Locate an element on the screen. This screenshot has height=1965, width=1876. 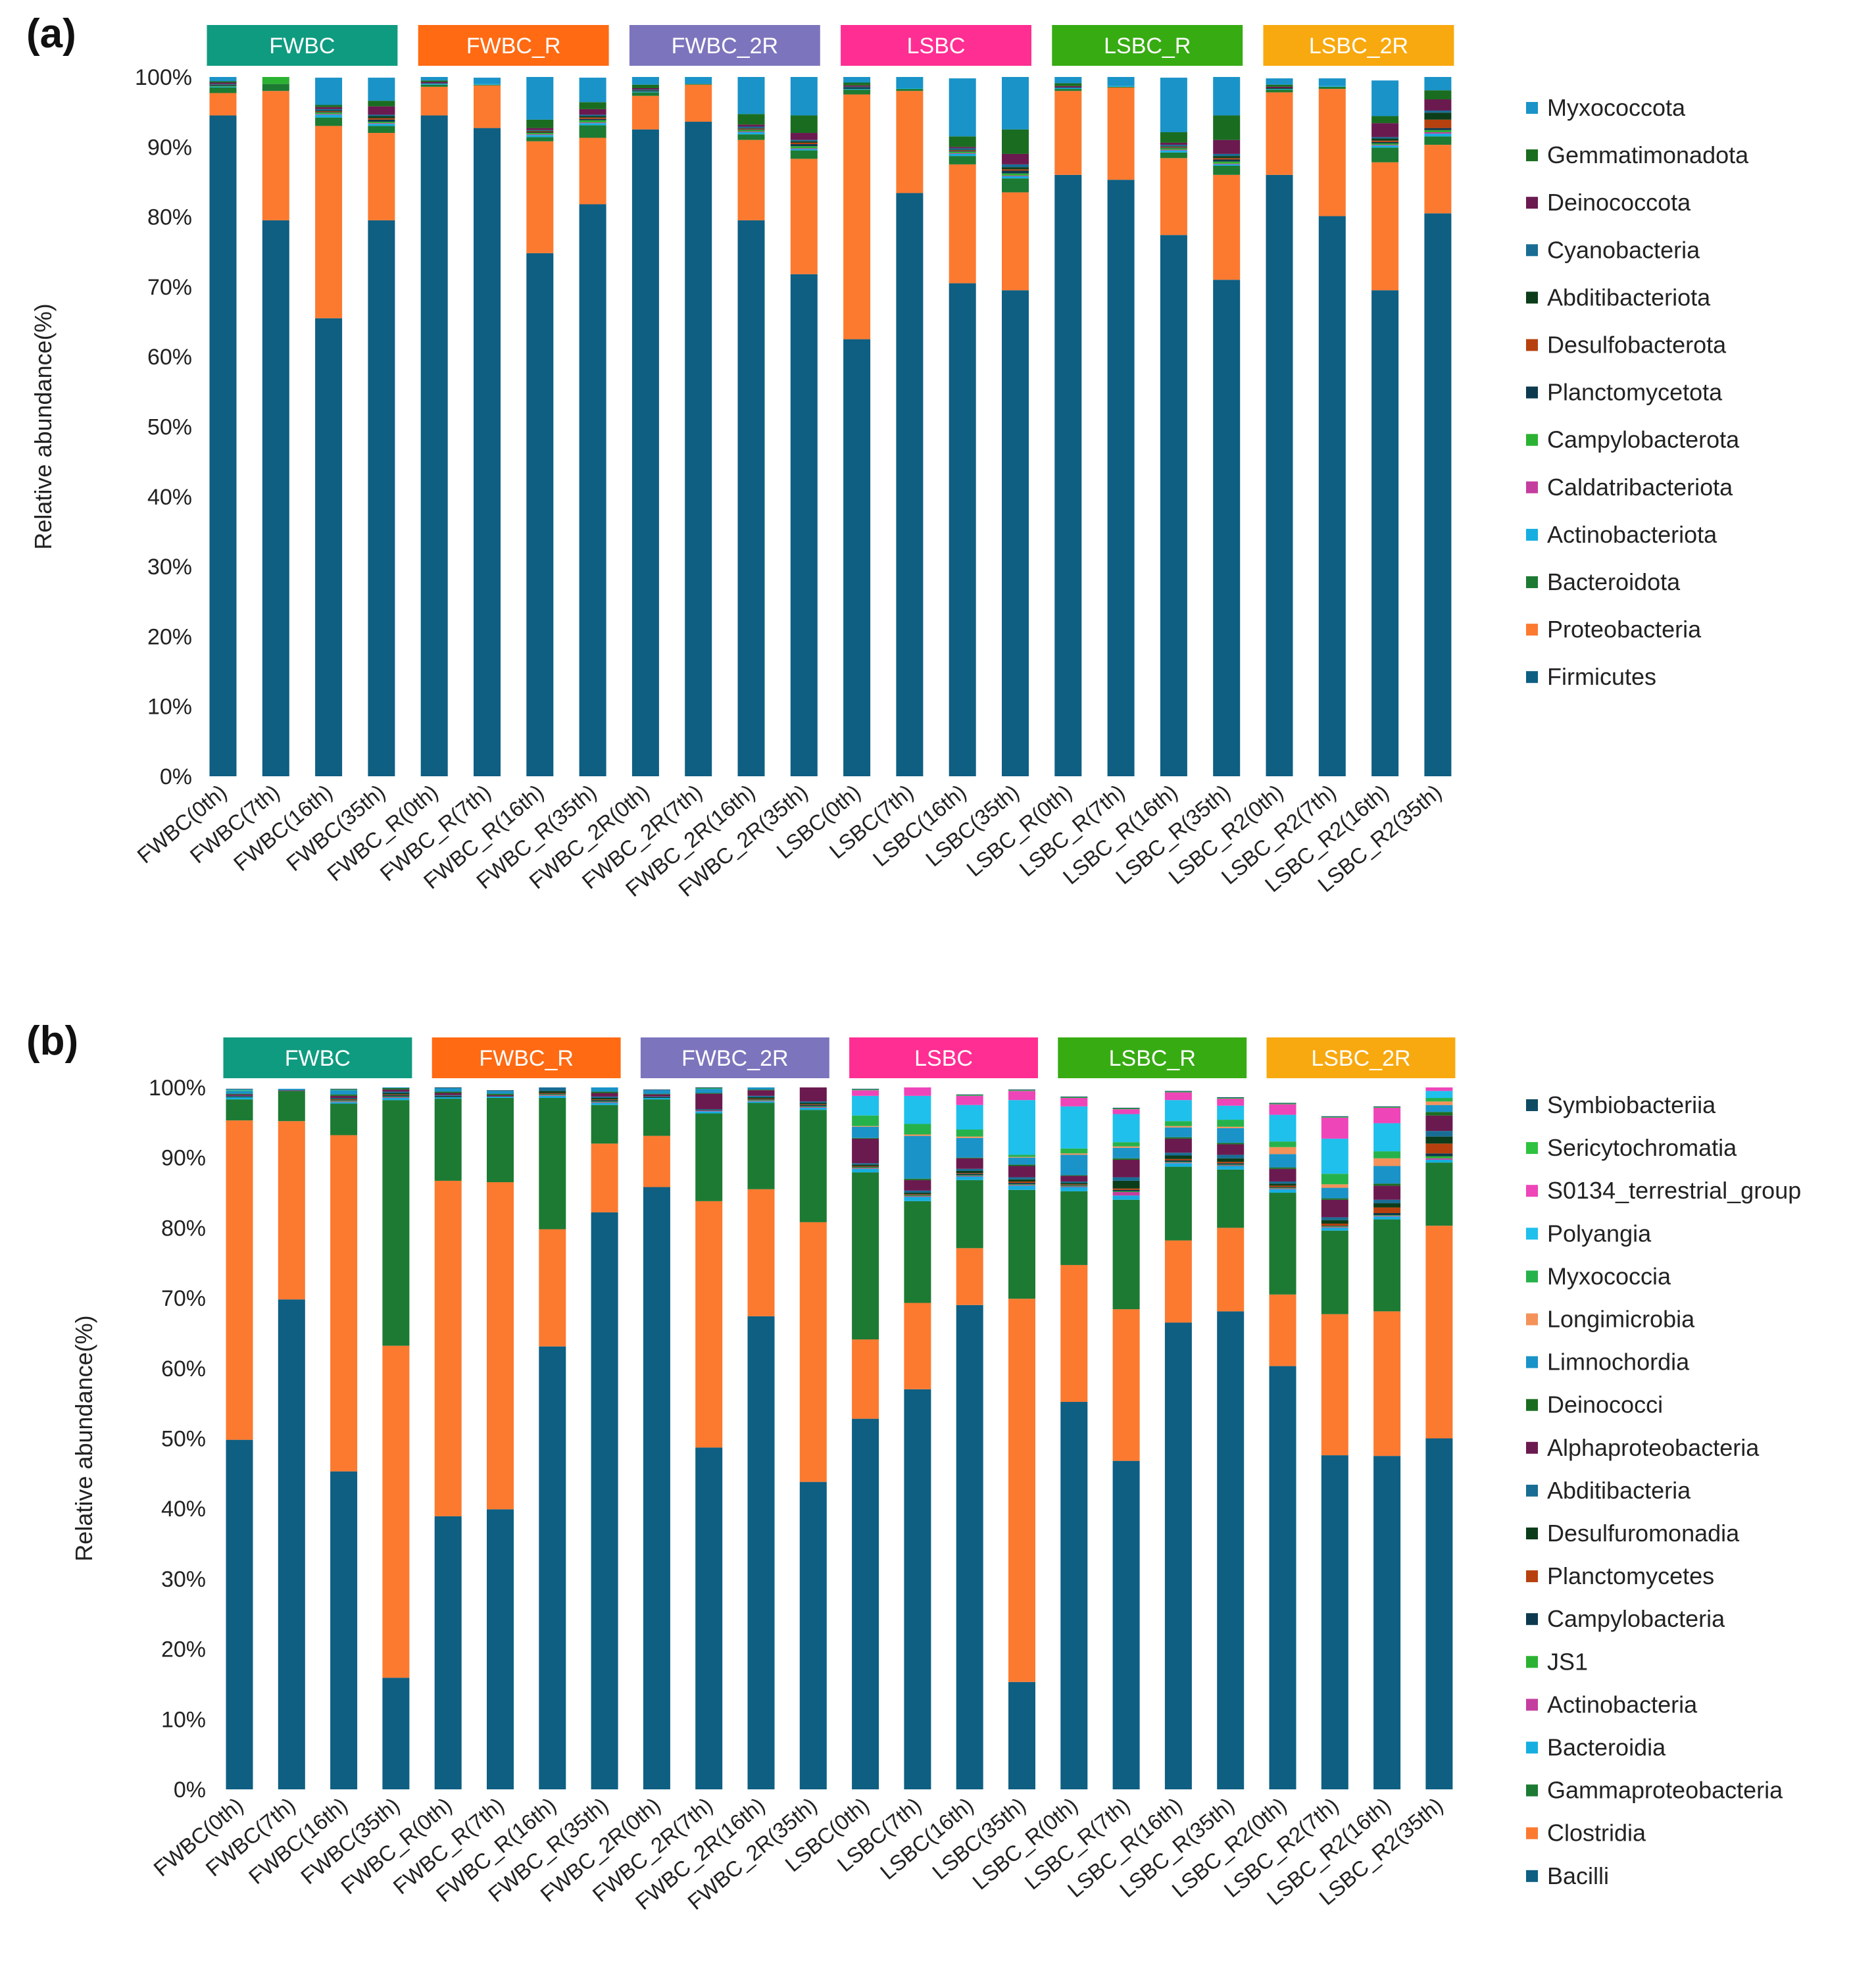
legend-swatch-s0134-terrestrial-group is located at coordinates (1532, 1191).